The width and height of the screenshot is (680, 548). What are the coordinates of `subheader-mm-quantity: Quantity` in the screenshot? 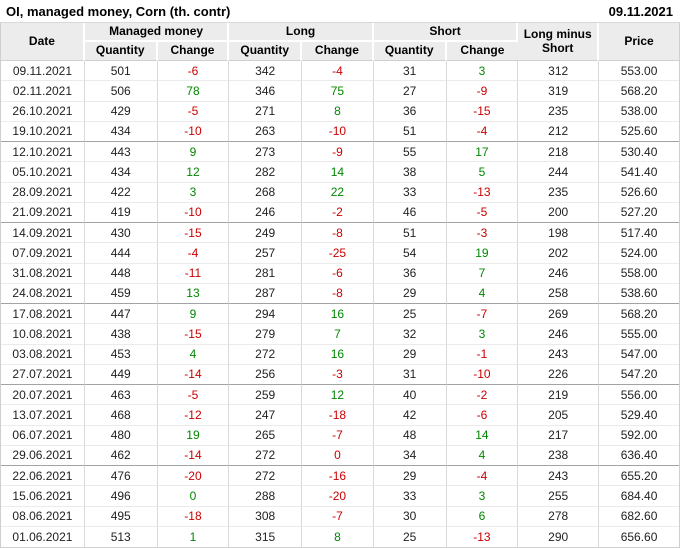 It's located at (121, 51).